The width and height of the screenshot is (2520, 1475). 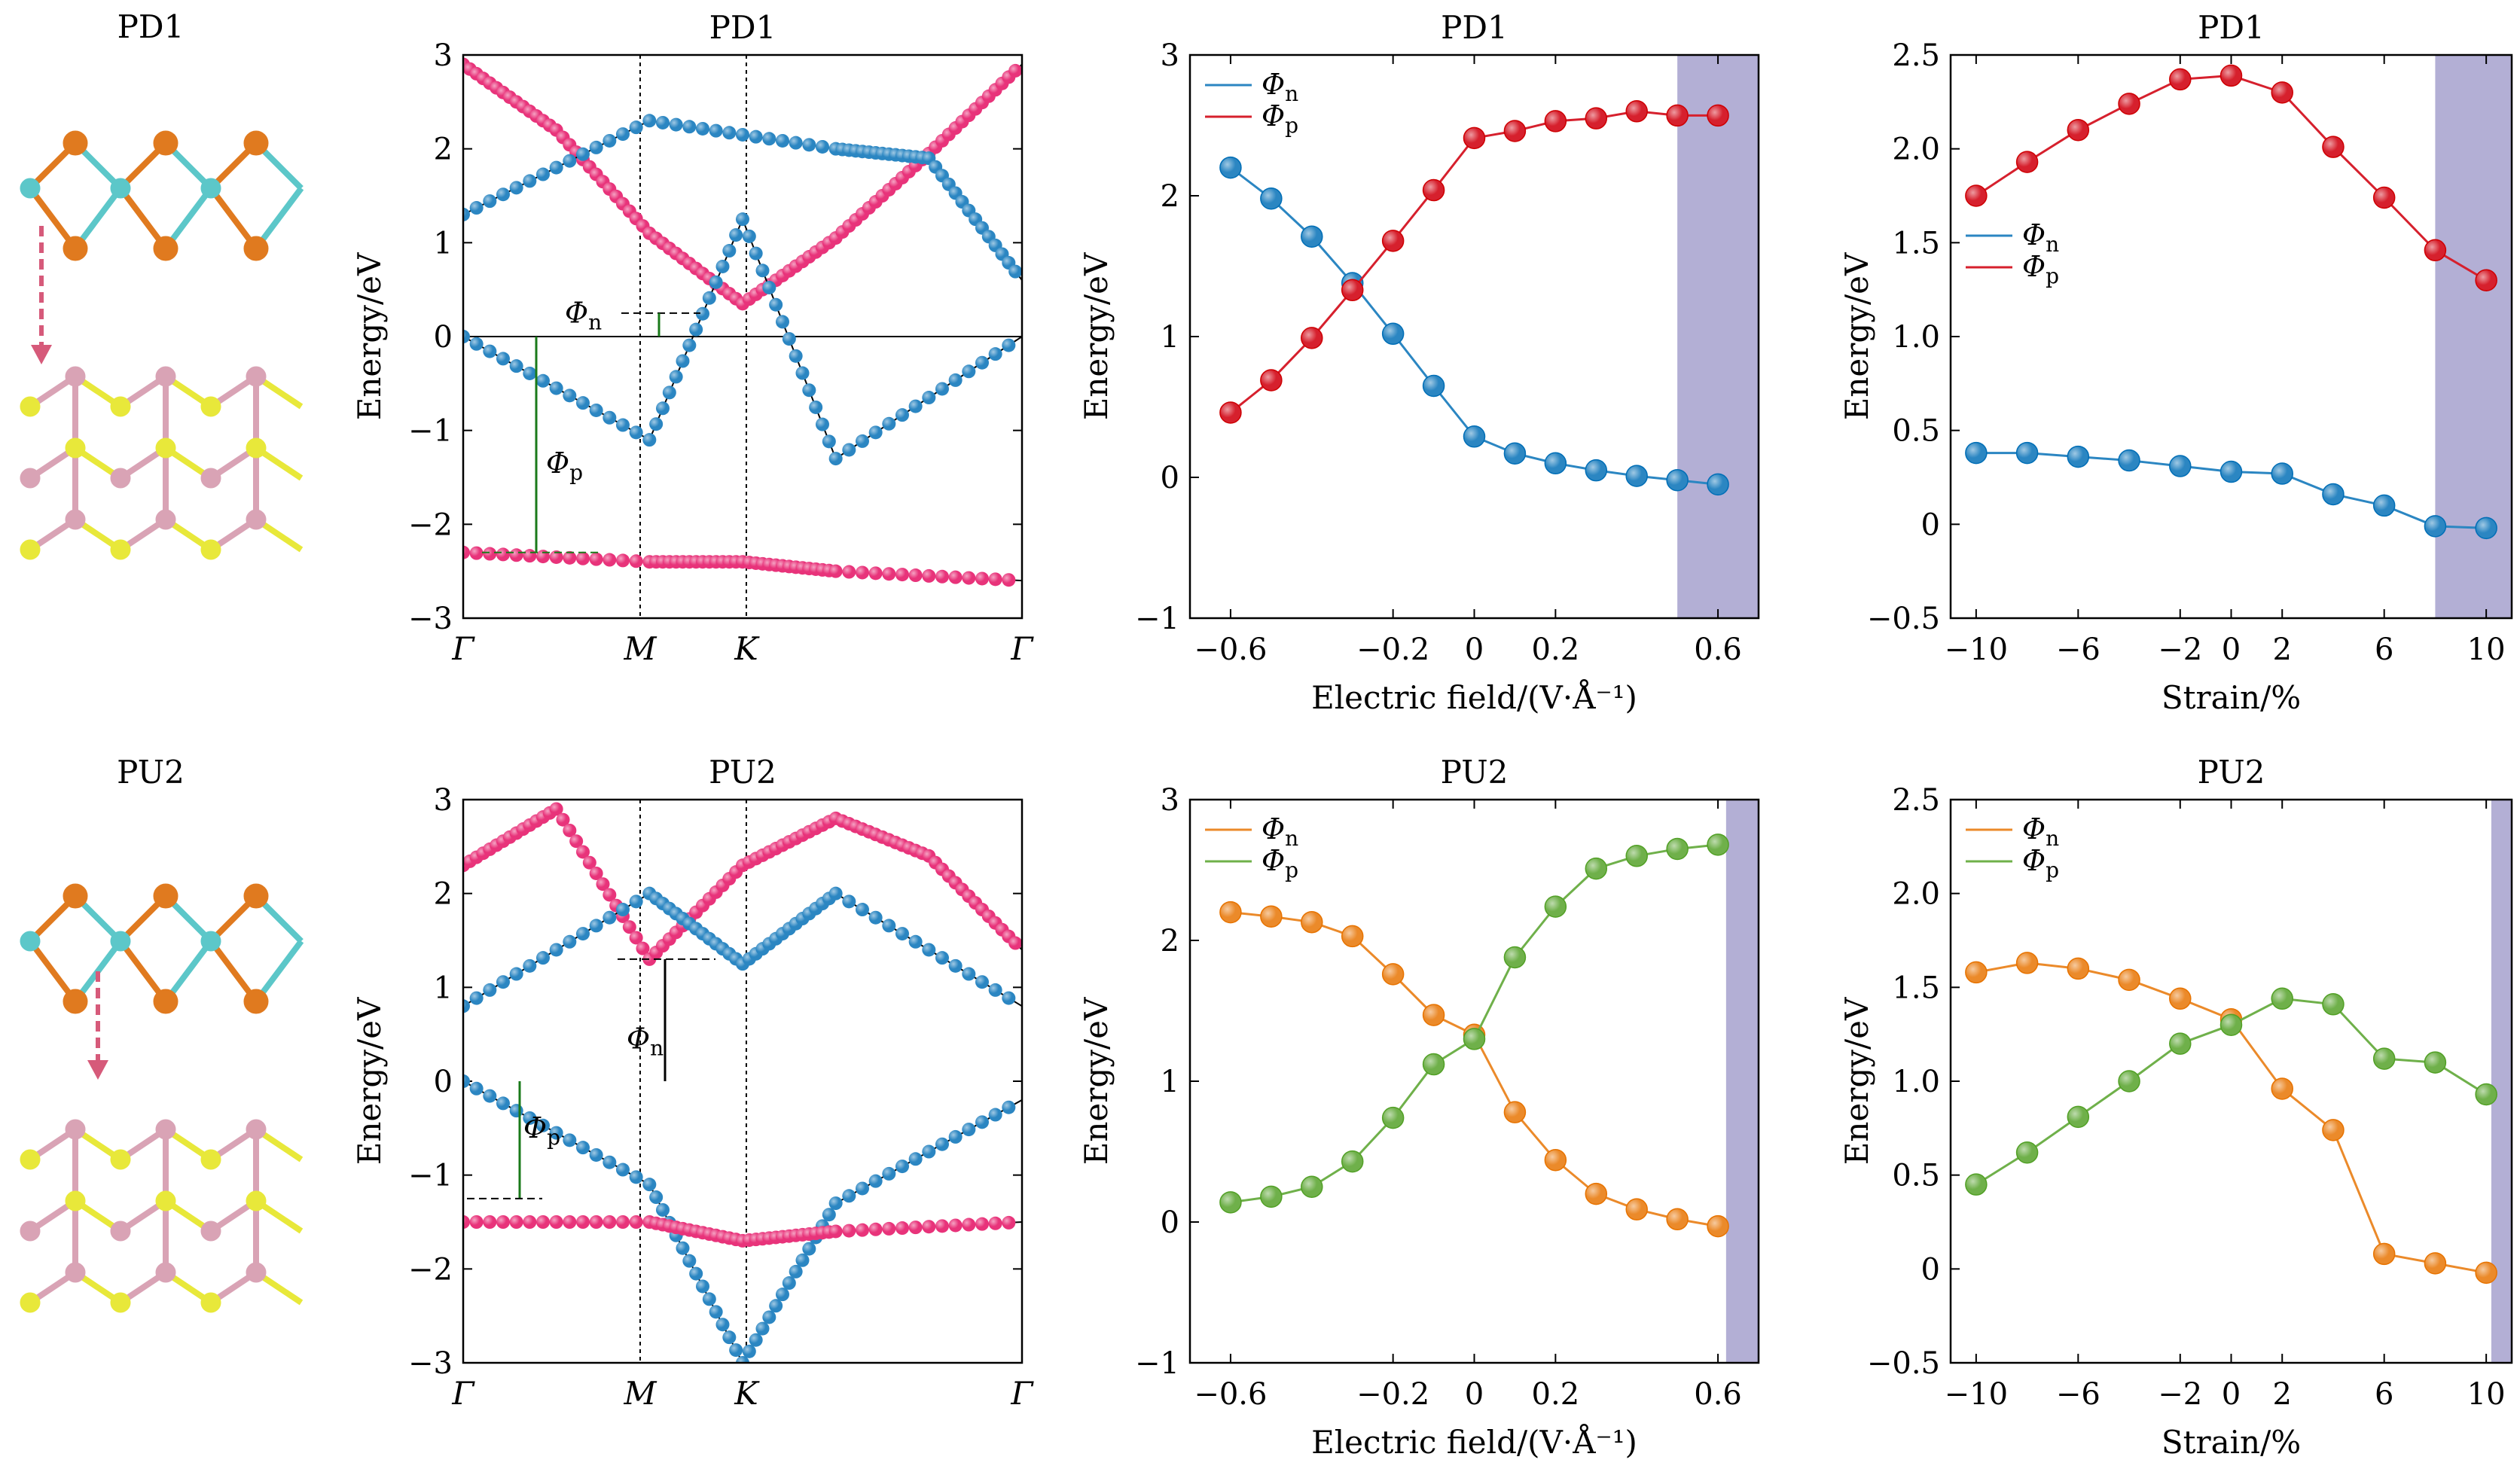 What do you see at coordinates (747, 648) in the screenshot?
I see `kpoint-label: K` at bounding box center [747, 648].